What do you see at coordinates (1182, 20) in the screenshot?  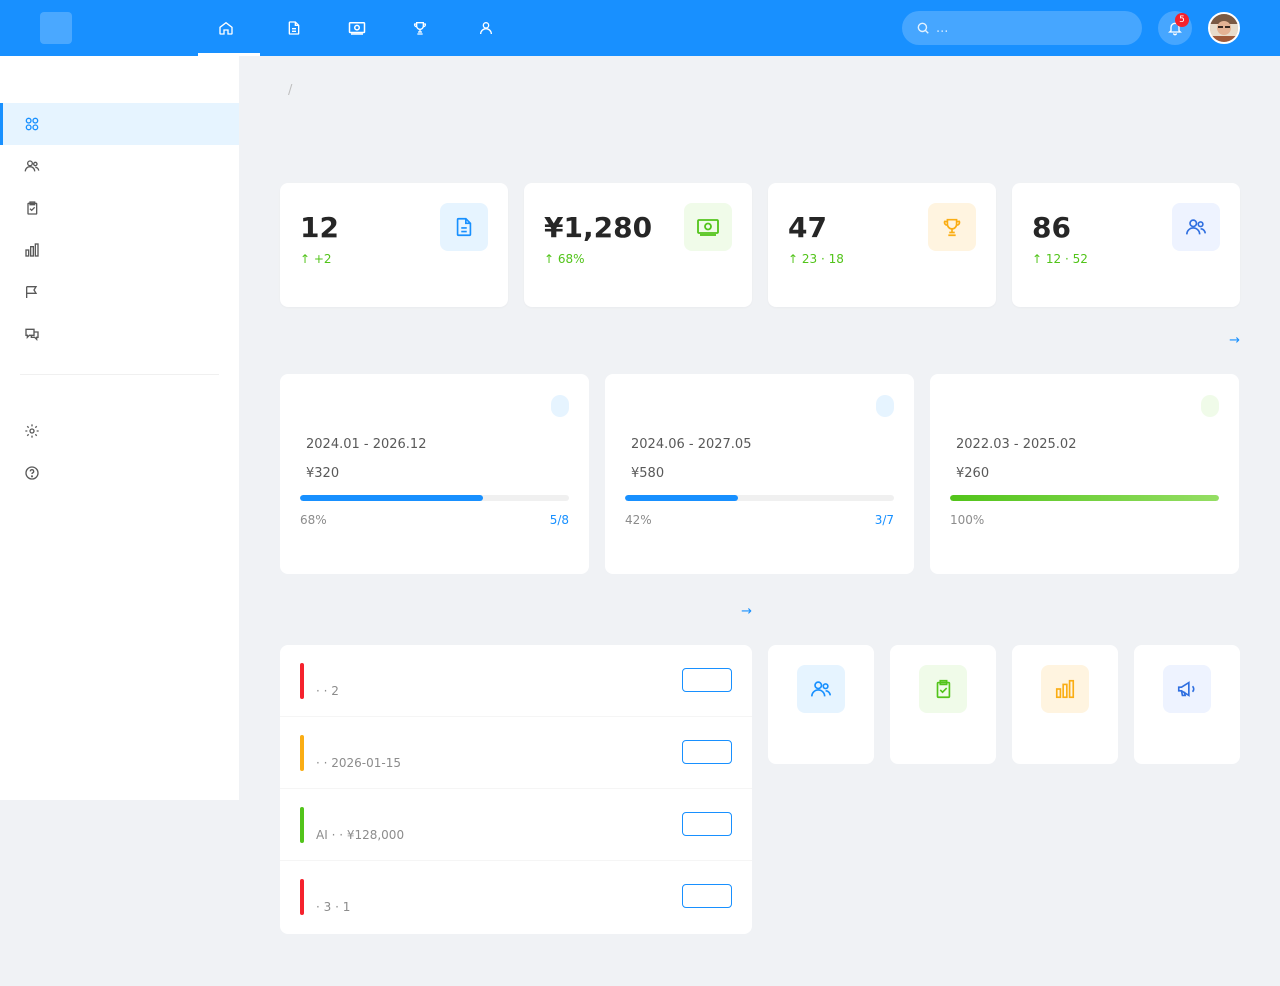 I see `notification-badge: 5` at bounding box center [1182, 20].